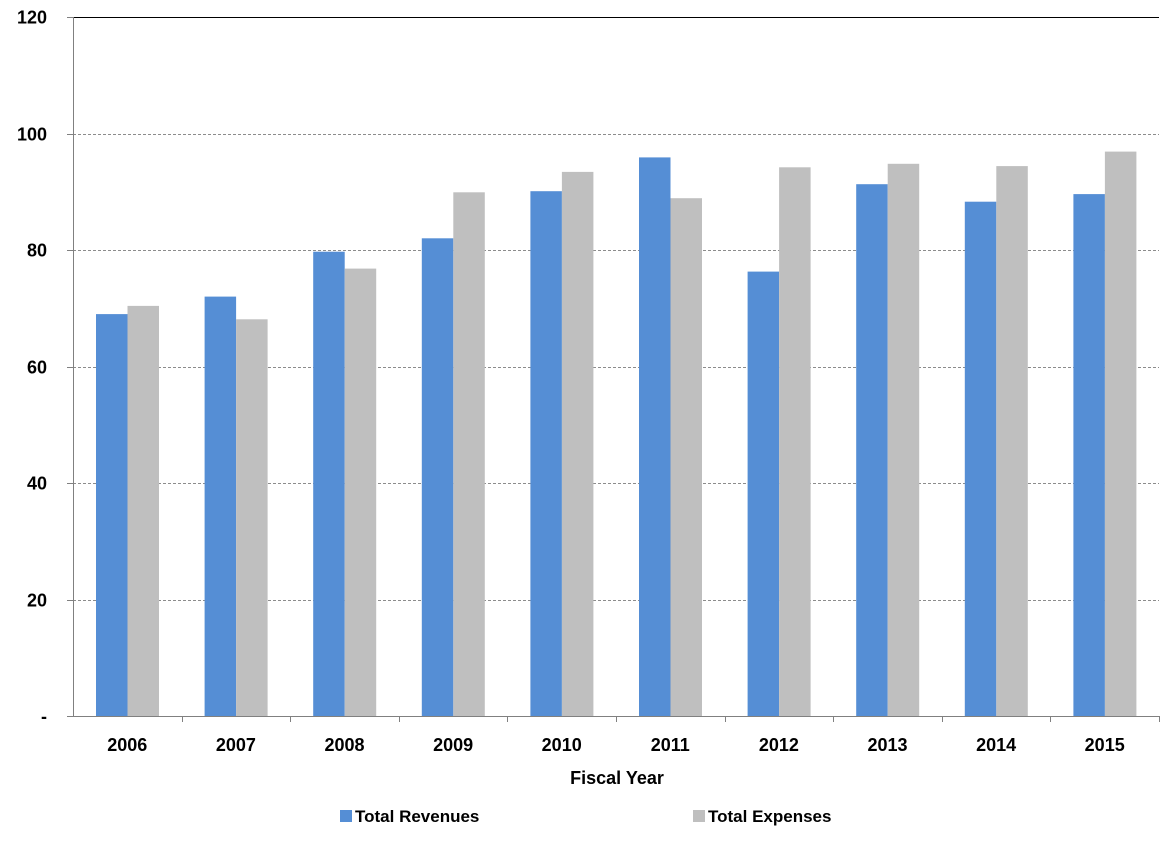 The image size is (1161, 861). I want to click on x-tick-label: 2009, so click(453, 745).